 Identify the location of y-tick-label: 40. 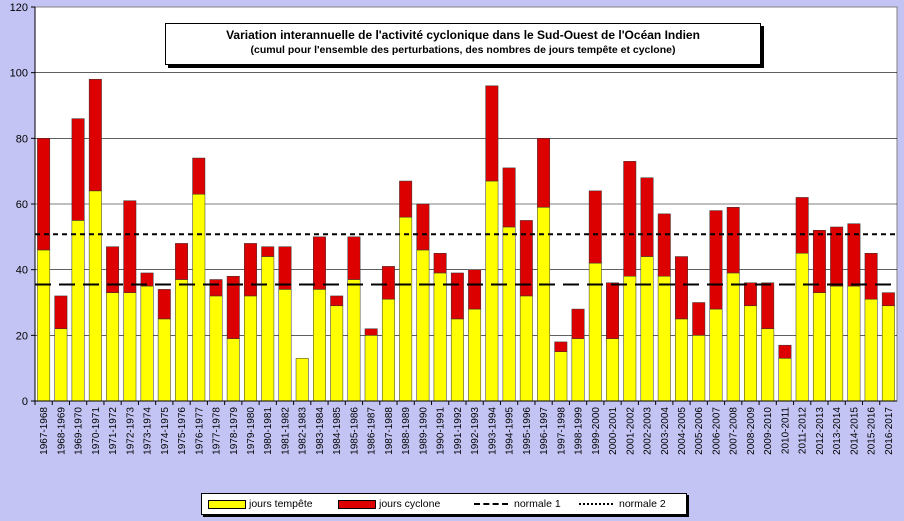
(22, 271).